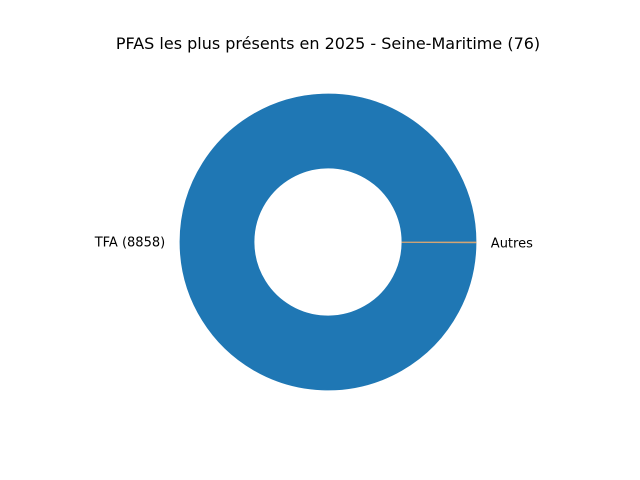 This screenshot has width=640, height=480. What do you see at coordinates (313, 244) in the screenshot?
I see `slice-labels: TFA (8858) Autres` at bounding box center [313, 244].